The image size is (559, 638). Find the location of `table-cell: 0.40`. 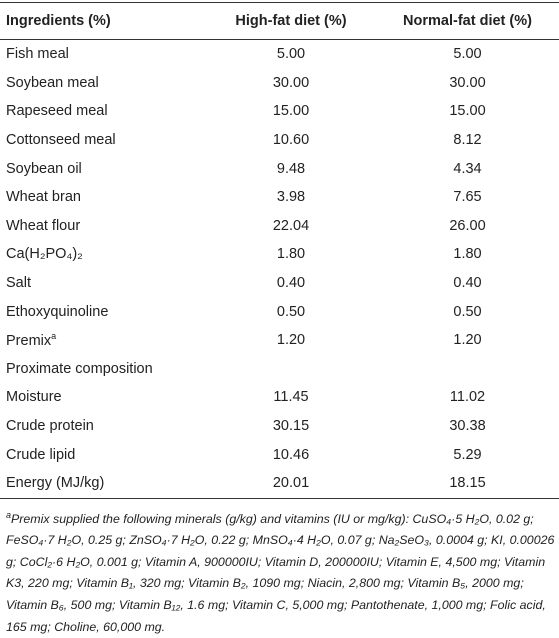

table-cell: 0.40 is located at coordinates (467, 283).